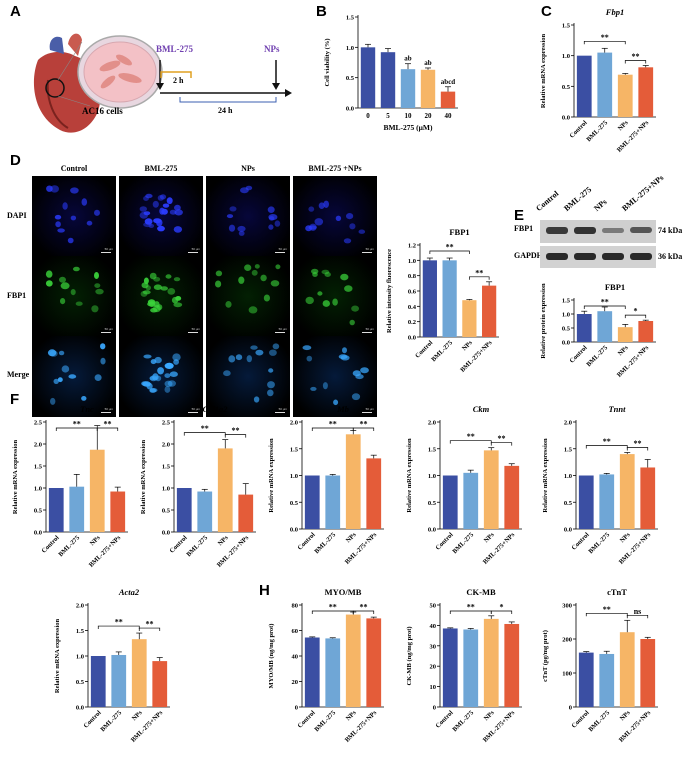 Image resolution: width=685 pixels, height=759 pixels. Describe the element at coordinates (178, 80) in the screenshot. I see `time-2h-label: 2 h` at that location.